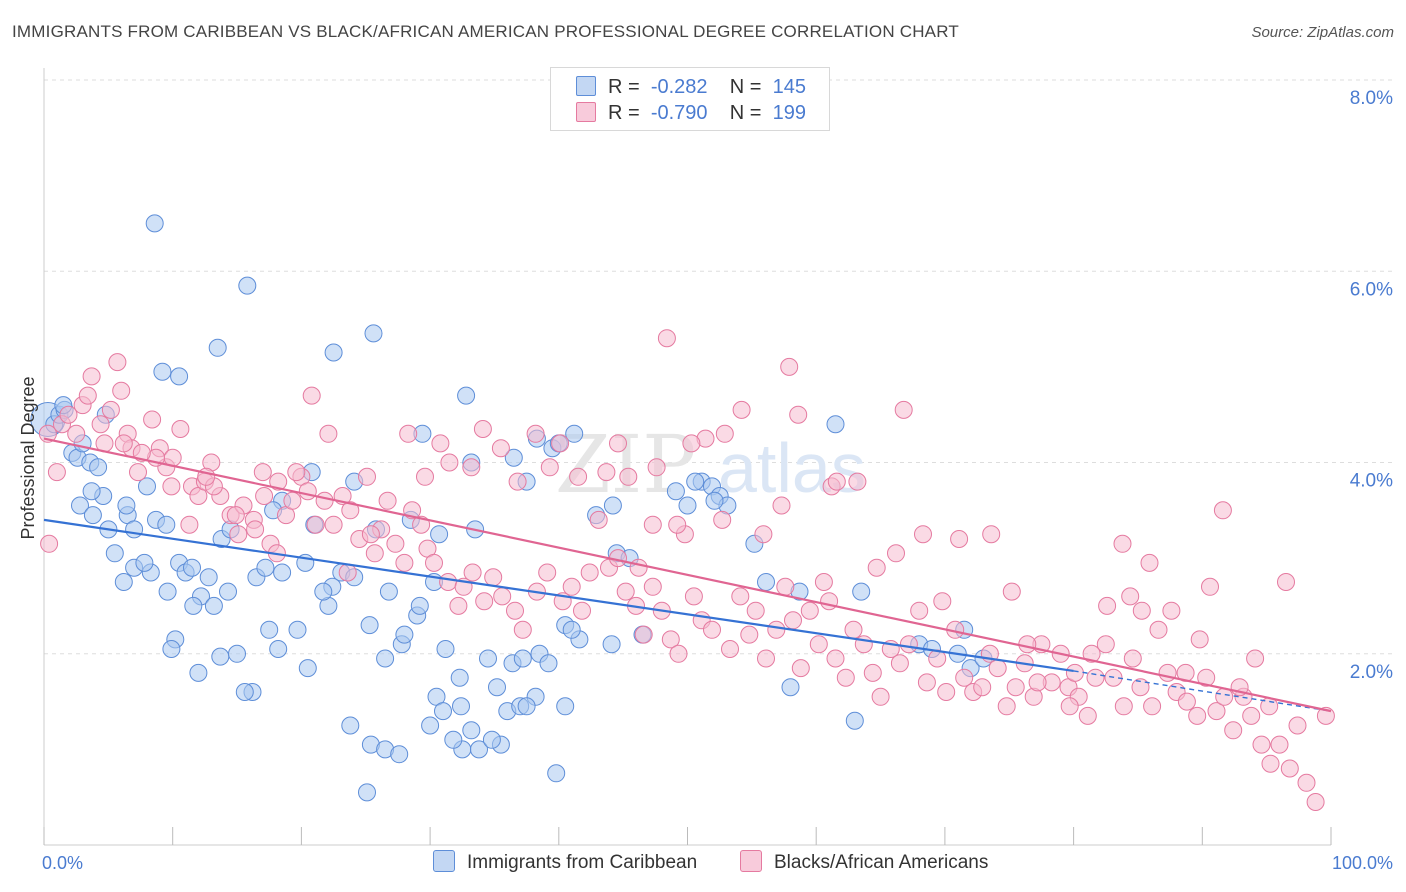 This screenshot has width=1406, height=892. Describe the element at coordinates (582, 862) in the screenshot. I see `bottom-legend-label: Immigrants from Caribbean` at that location.